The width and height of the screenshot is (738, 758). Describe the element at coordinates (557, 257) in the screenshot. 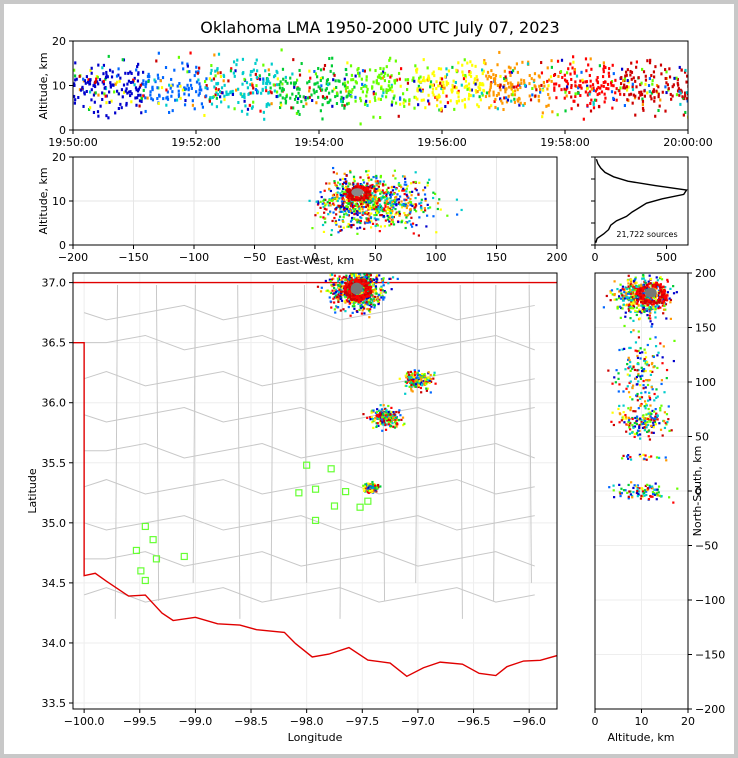

I see `x-tick-label: 200` at that location.